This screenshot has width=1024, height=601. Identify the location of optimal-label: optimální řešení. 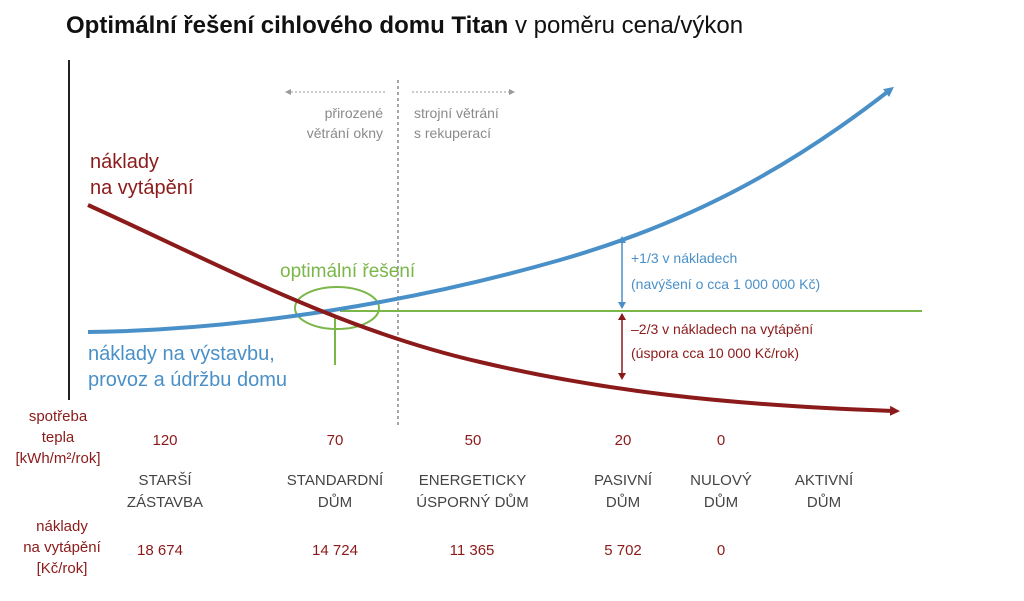
(348, 271).